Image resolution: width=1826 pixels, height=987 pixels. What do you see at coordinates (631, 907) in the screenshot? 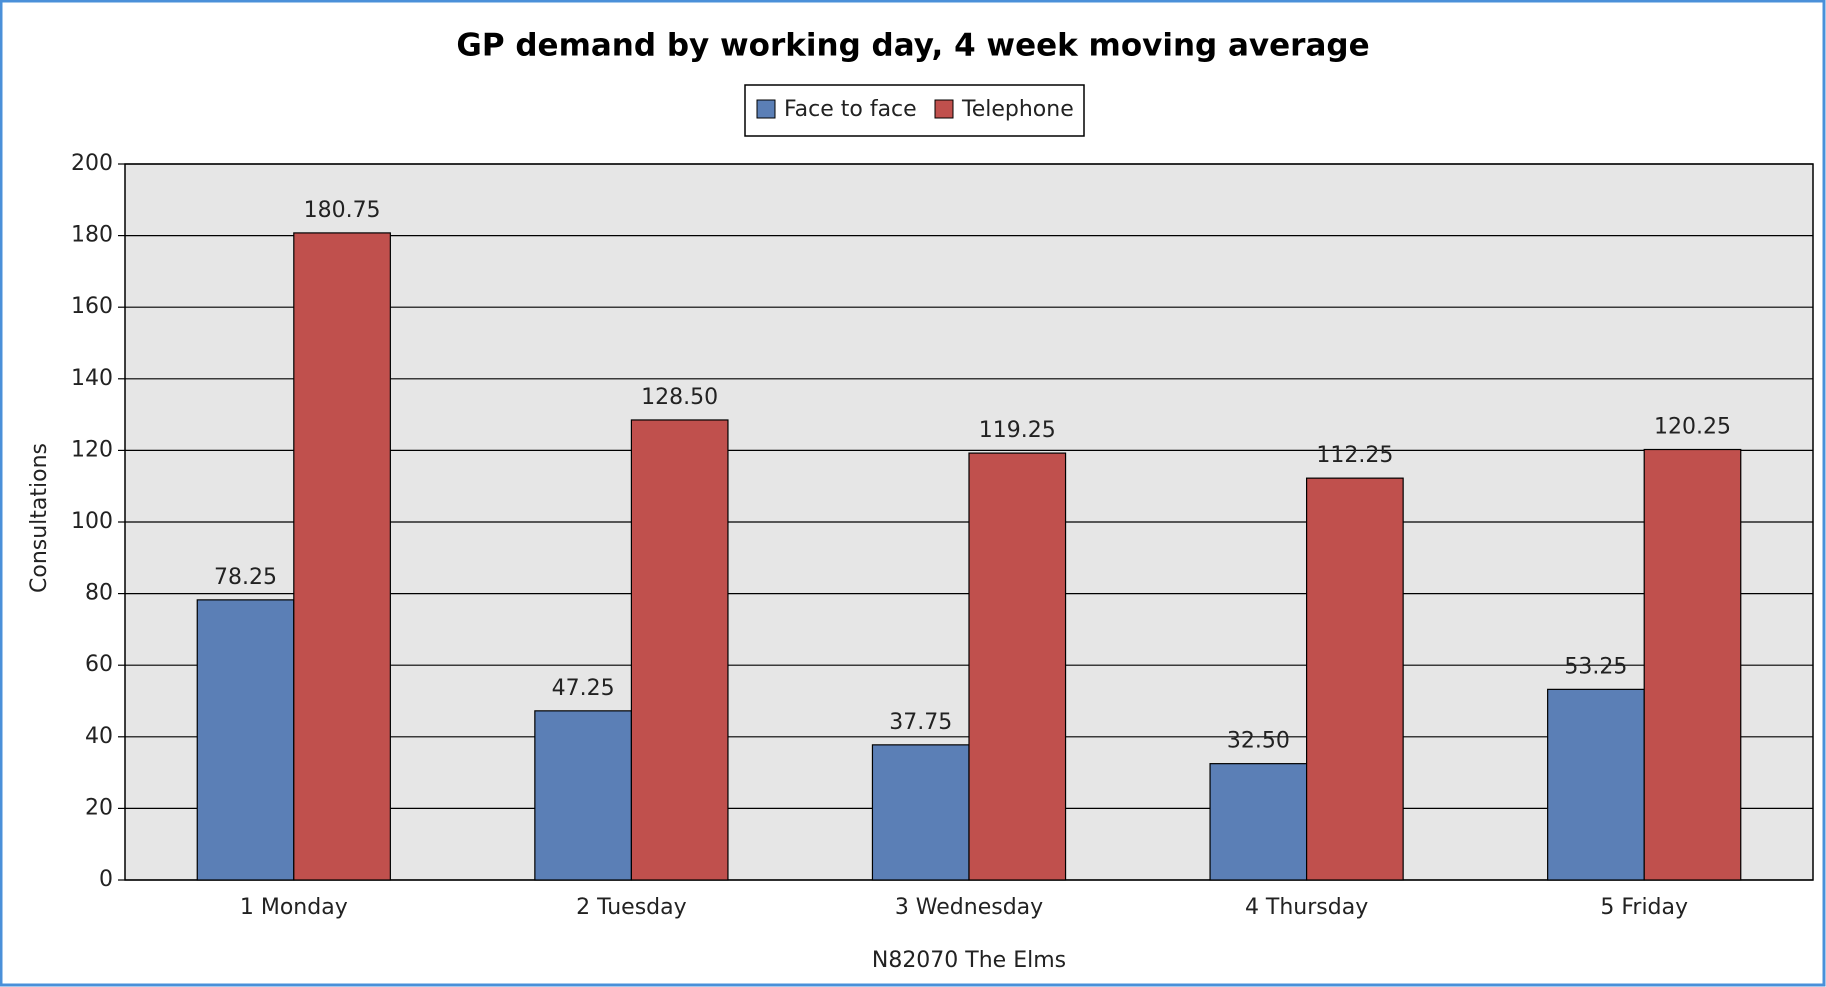
I see `x-tick-label: 2 Tuesday` at bounding box center [631, 907].